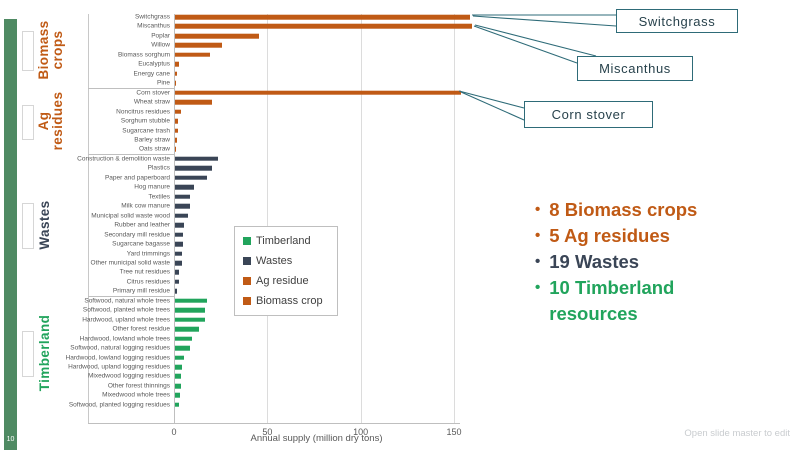  Describe the element at coordinates (143, 55) in the screenshot. I see `bar-row-label: Biomass sorghum` at that location.